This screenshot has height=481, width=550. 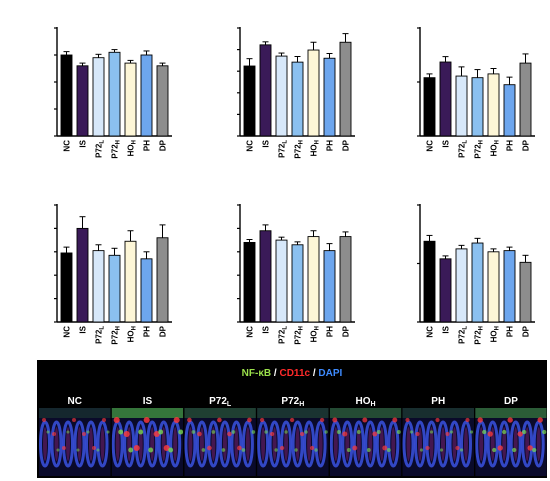 I want to click on micrograph-label-name: P72, so click(x=290, y=401).